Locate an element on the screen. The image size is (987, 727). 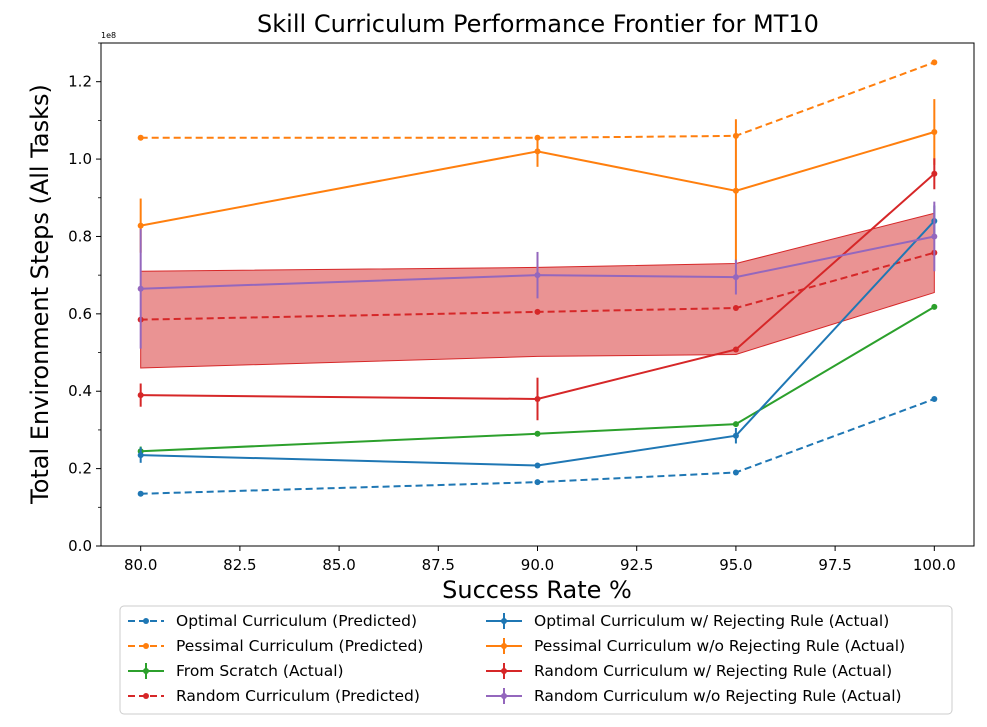
legend-entry-0: Optimal Curriculum (Predicted) is located at coordinates (272, 621).